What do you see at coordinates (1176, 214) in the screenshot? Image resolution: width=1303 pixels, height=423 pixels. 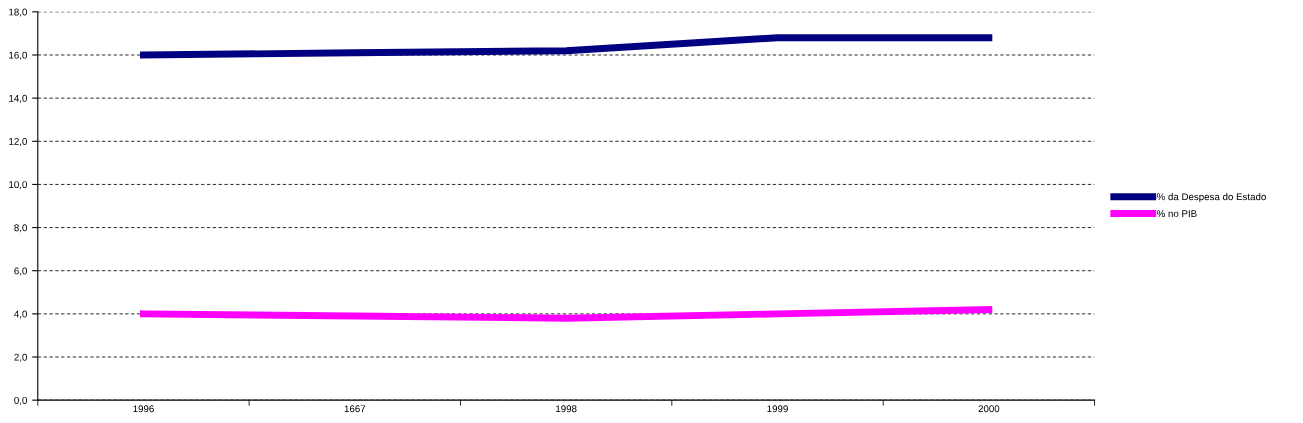 I see `legend-label: % no PIB` at bounding box center [1176, 214].